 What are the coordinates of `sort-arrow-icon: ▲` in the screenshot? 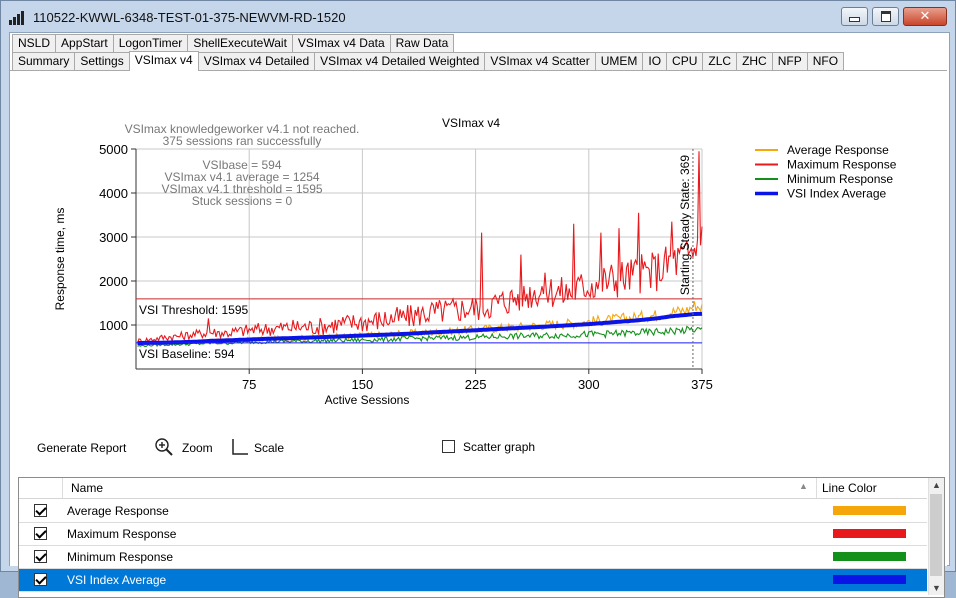 It's located at (803, 486).